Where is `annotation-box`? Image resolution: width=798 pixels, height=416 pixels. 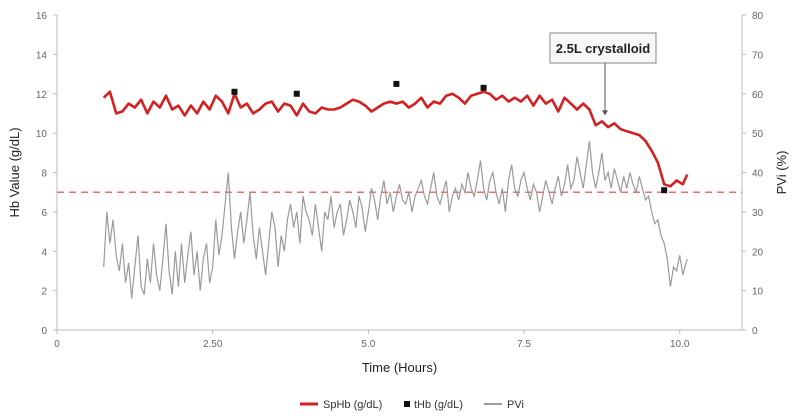
annotation-box is located at coordinates (603, 48).